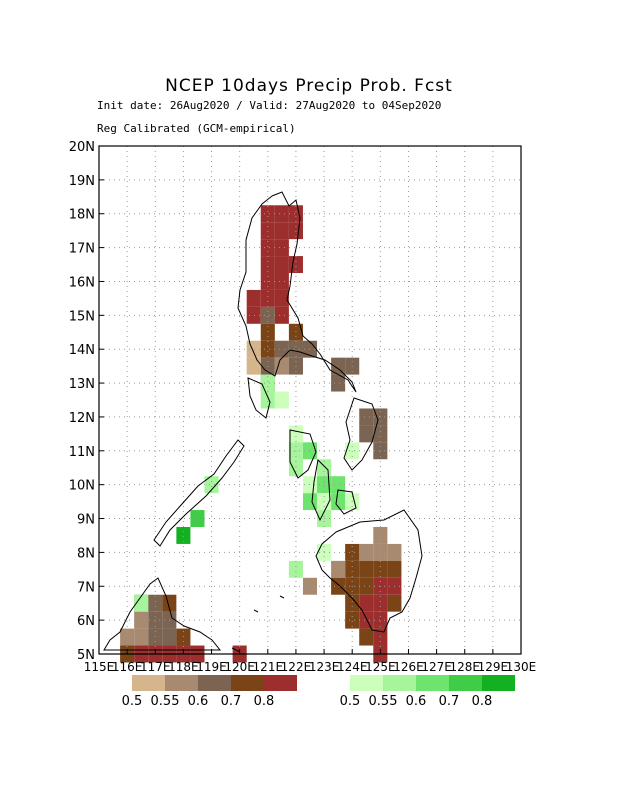  What do you see at coordinates (464, 667) in the screenshot?
I see `lon-label: 128E` at bounding box center [464, 667].